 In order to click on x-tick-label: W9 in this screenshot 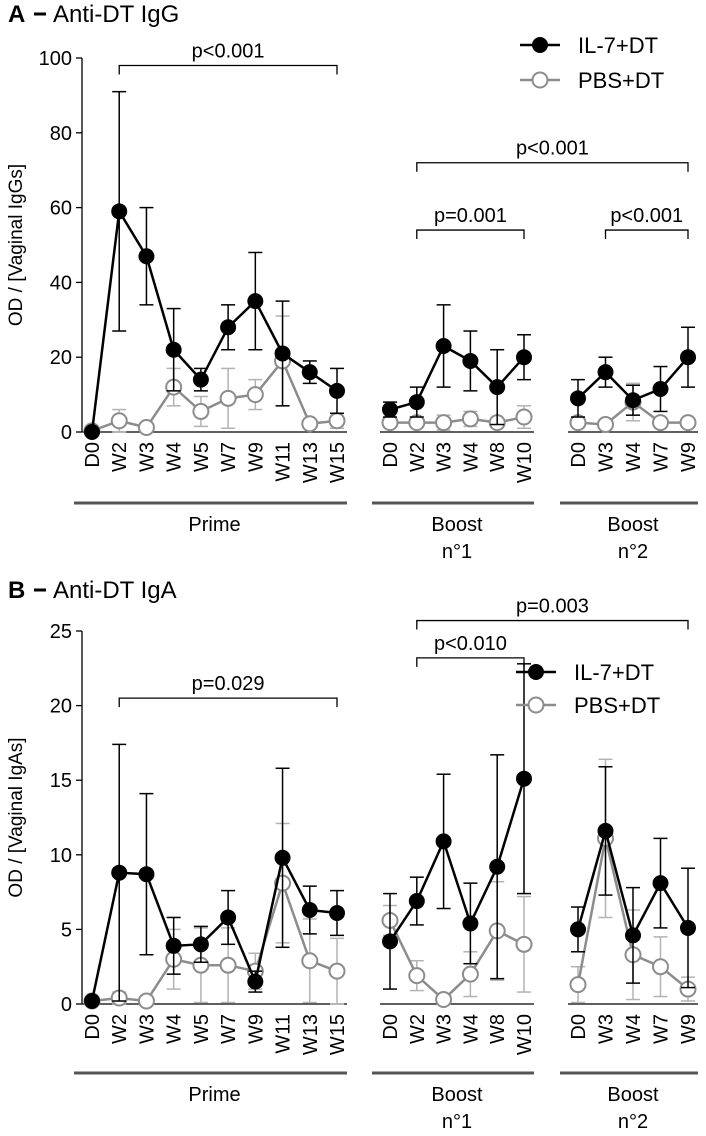, I will do `click(256, 1029)`.